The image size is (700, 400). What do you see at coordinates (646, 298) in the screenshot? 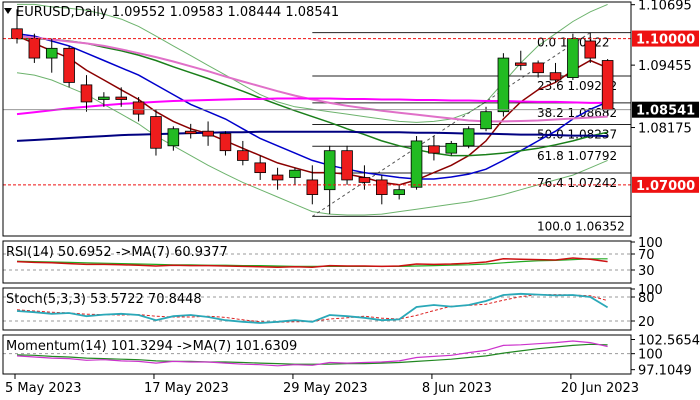
I see `indicator-tick-label: 80` at bounding box center [646, 298].